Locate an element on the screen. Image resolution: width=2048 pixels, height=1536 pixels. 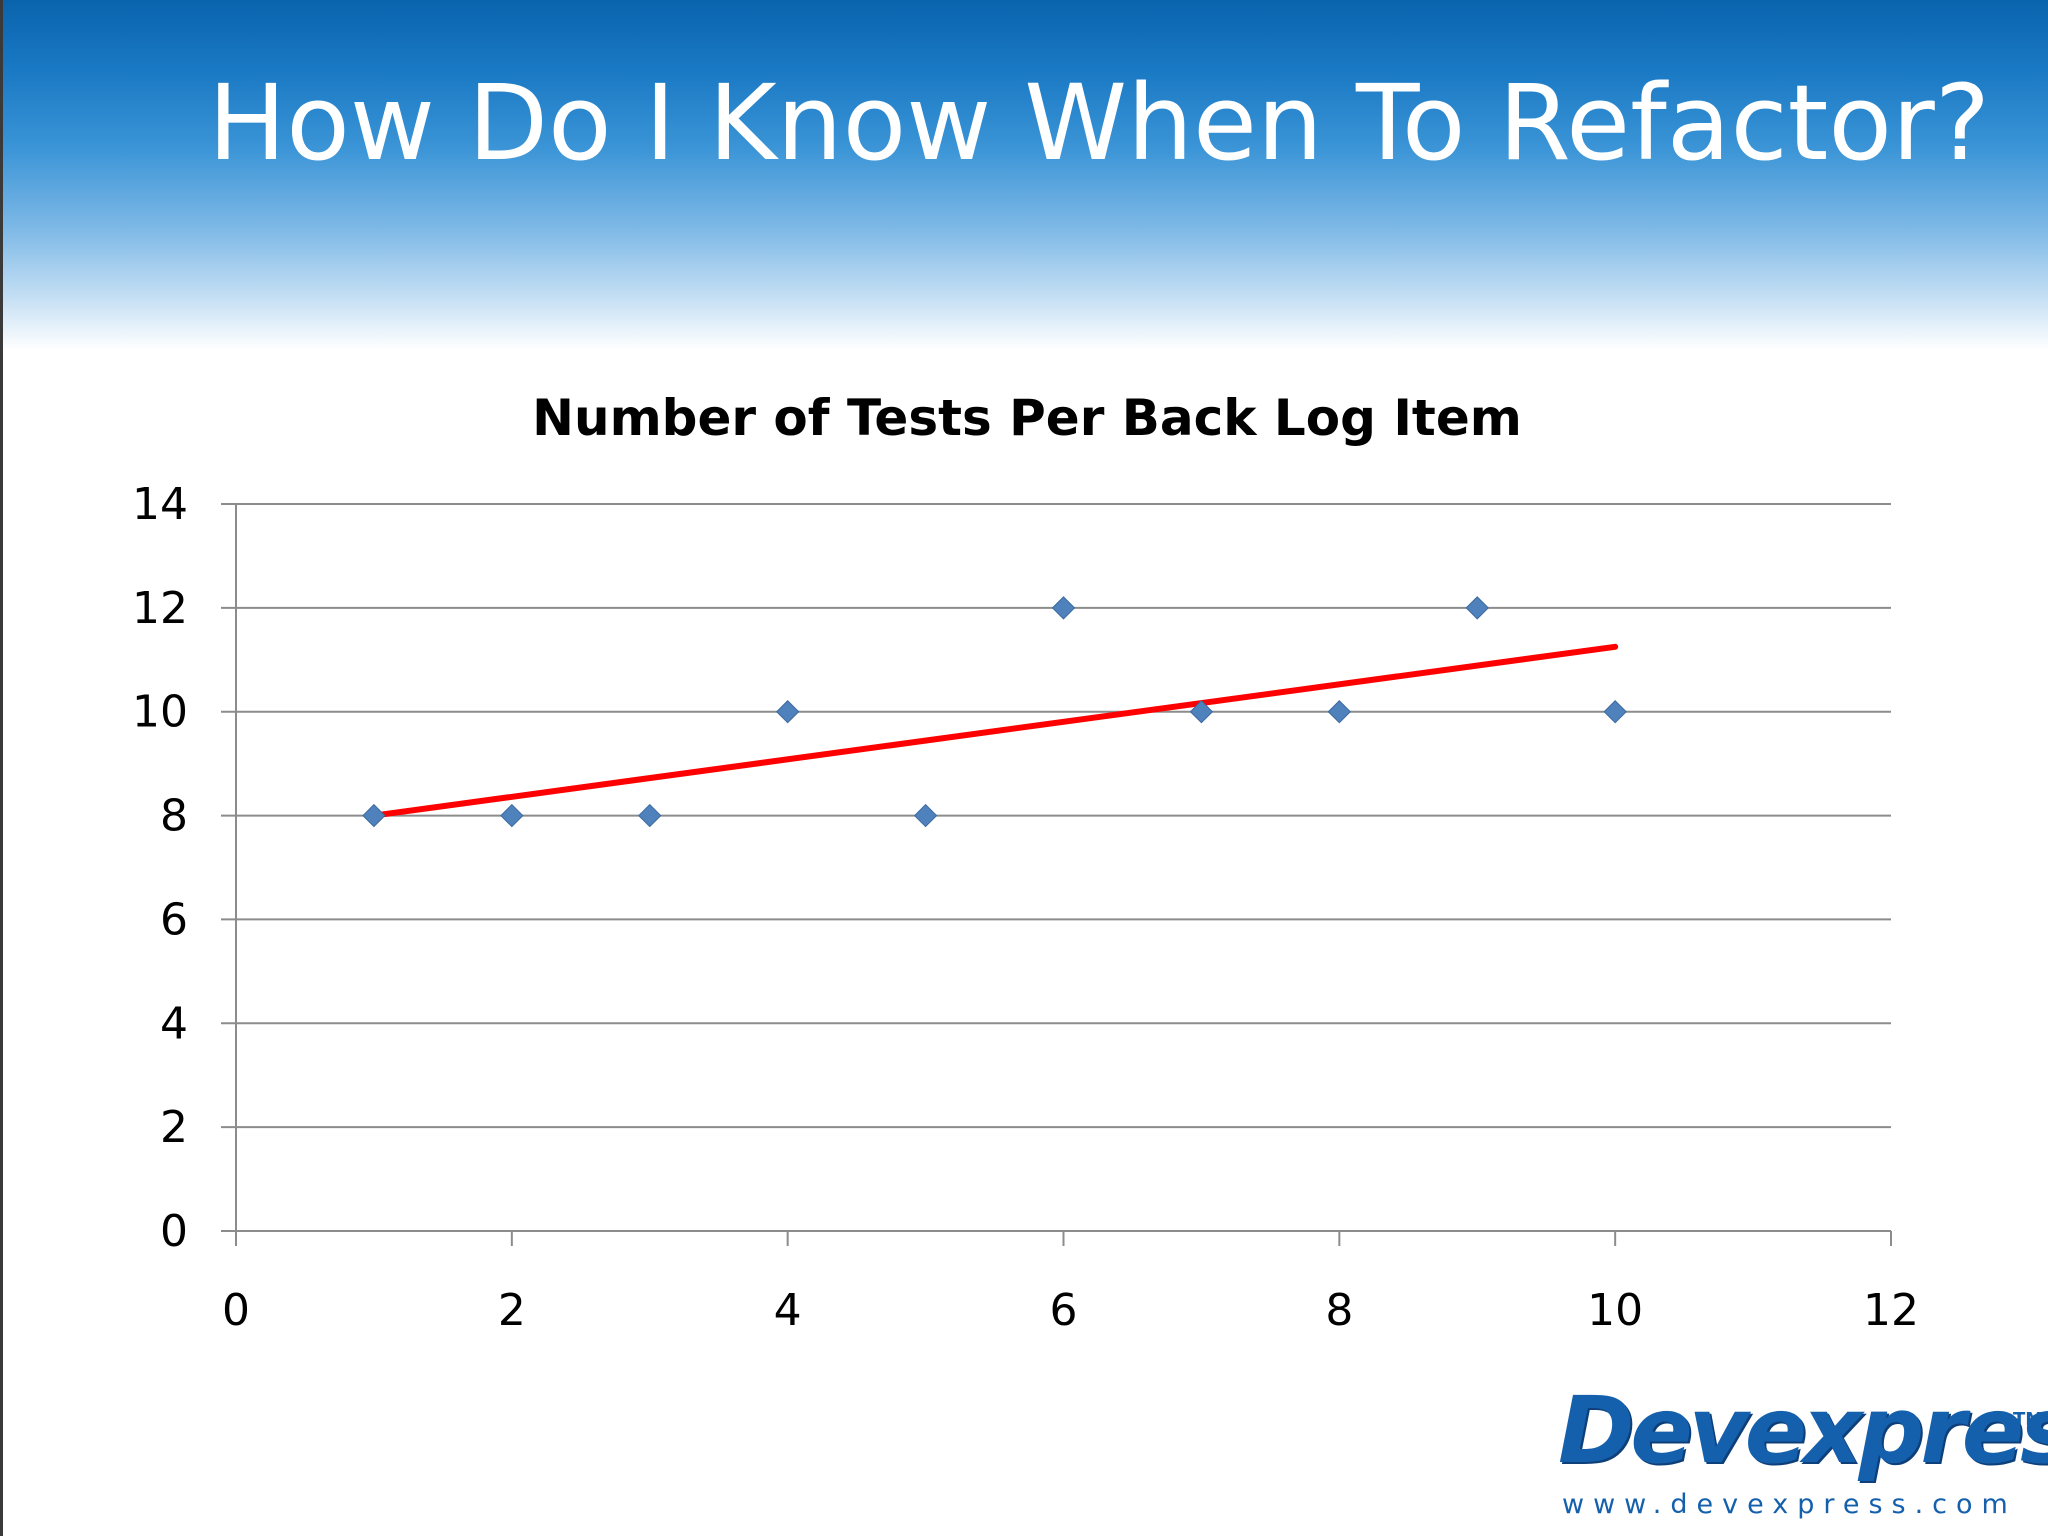
devexpress-logo: Devexpress TM www.devexpress.com is located at coordinates (1803, 1451).